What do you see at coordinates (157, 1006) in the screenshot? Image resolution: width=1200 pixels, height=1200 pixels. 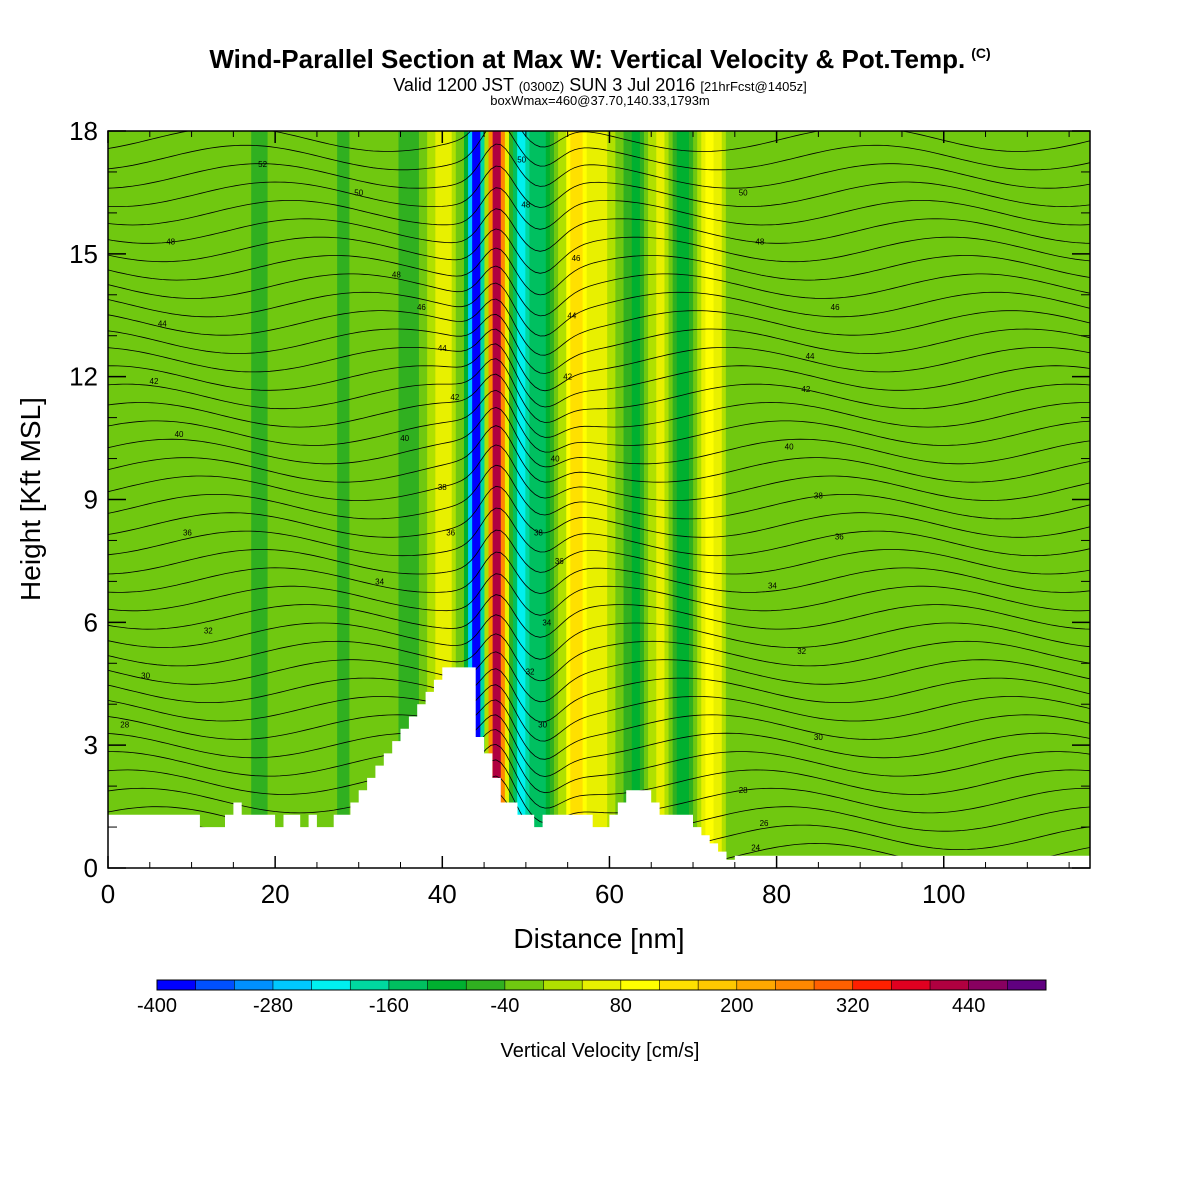 I see `colorbar-tick-label: -400` at bounding box center [157, 1006].